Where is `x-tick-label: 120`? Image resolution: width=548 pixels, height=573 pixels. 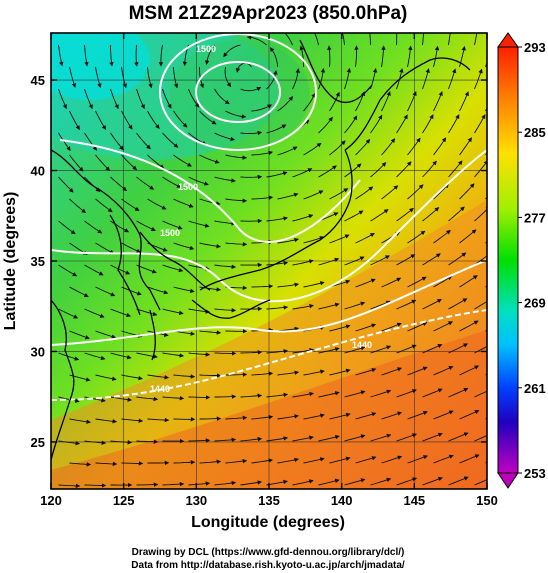 x-tick-label: 120 is located at coordinates (51, 500).